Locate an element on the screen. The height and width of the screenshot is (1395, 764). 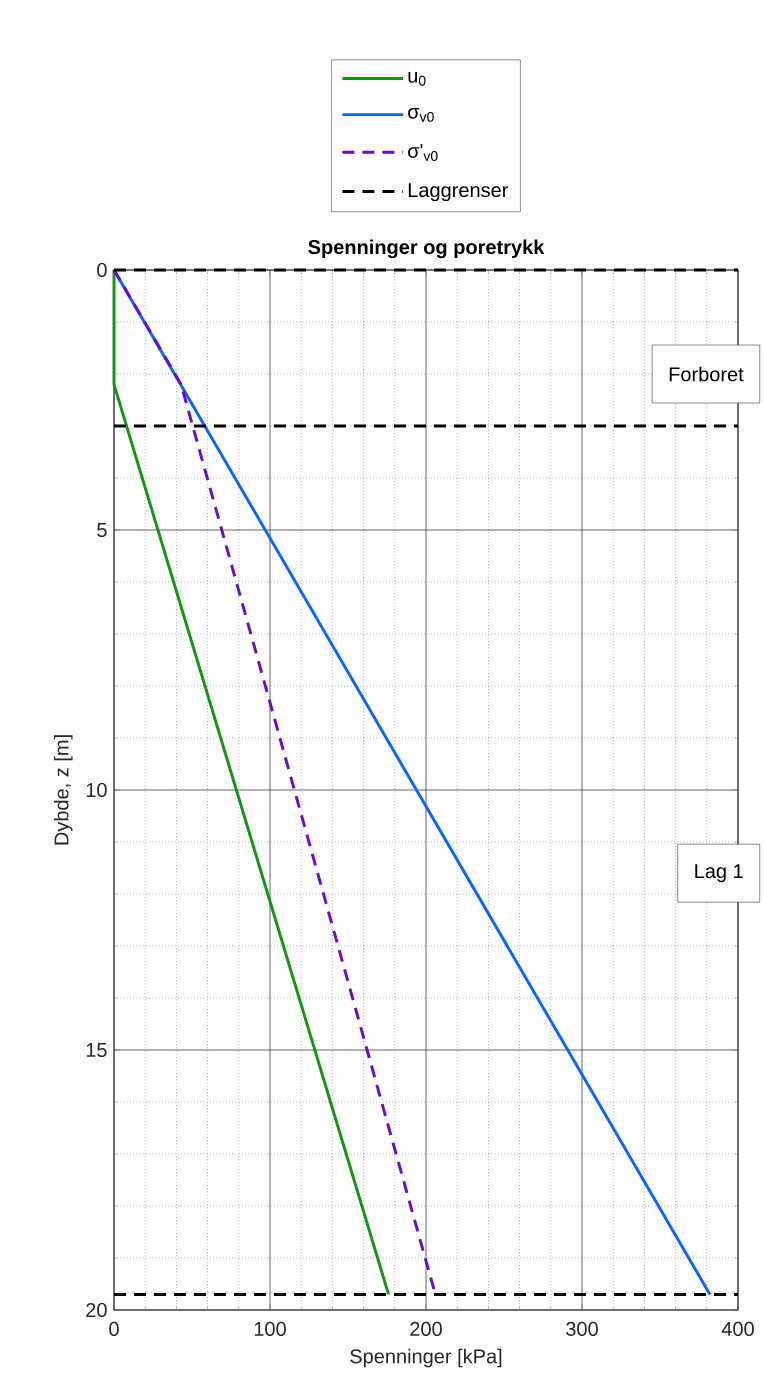
x-tick-label: 200 is located at coordinates (426, 1328).